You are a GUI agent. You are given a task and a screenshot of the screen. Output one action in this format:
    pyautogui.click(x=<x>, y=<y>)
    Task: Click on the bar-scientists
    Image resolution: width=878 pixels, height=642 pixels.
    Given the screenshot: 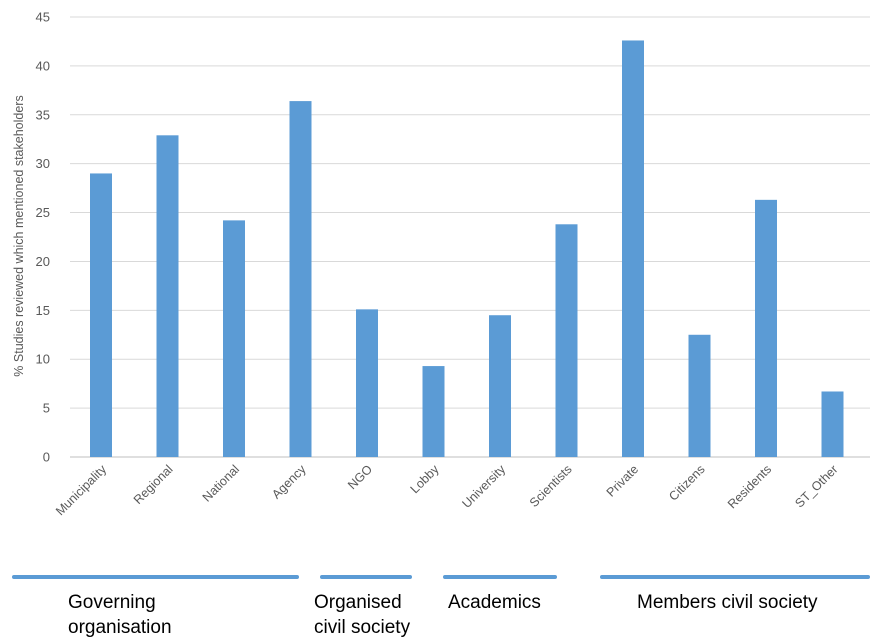 What is the action you would take?
    pyautogui.click(x=566, y=340)
    